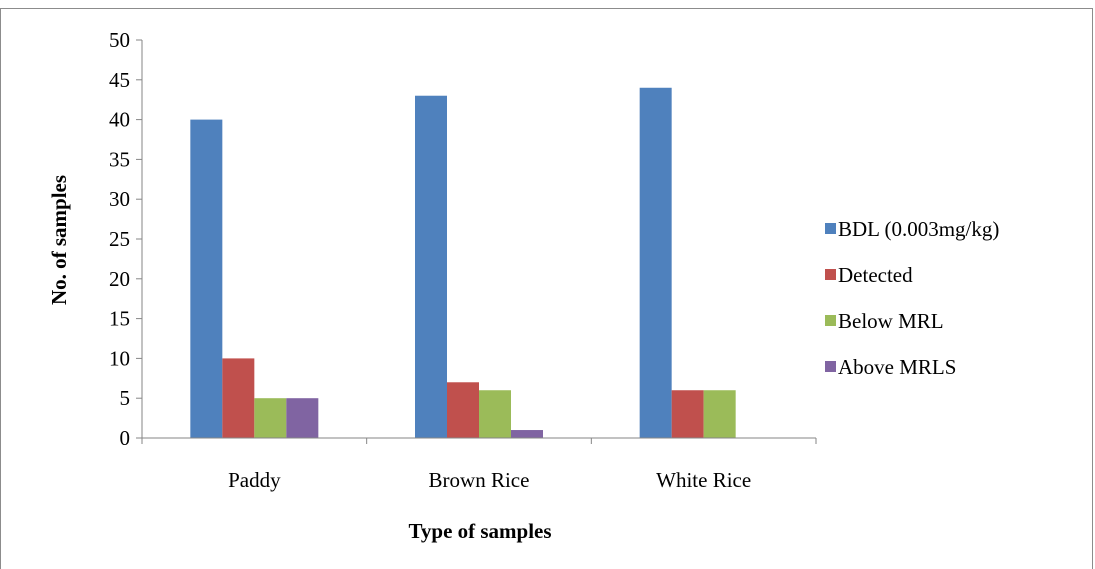 The height and width of the screenshot is (569, 1095). Describe the element at coordinates (119, 239) in the screenshot. I see `y-tick-label: 25` at that location.